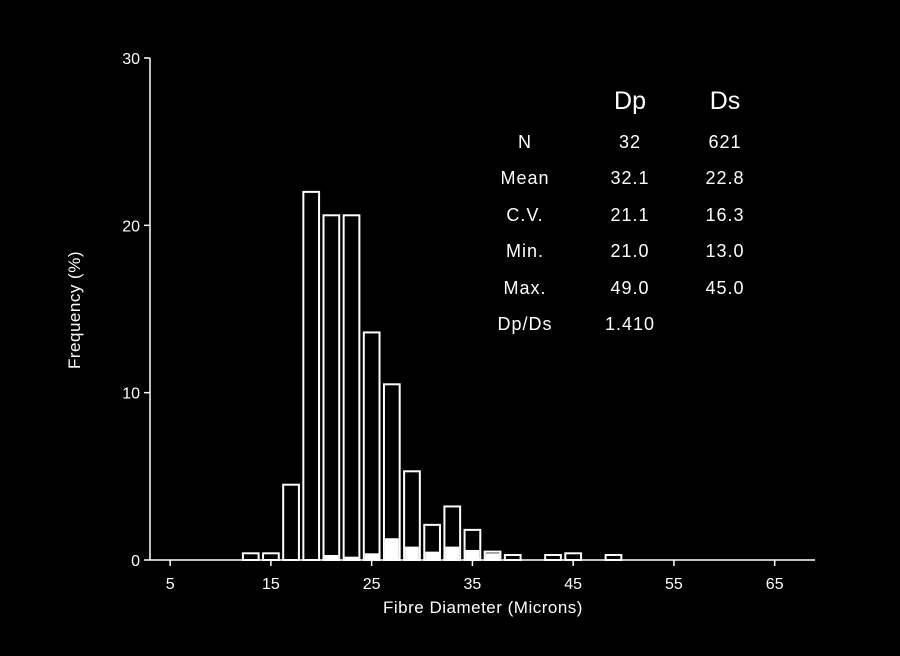 This screenshot has height=656, width=900. Describe the element at coordinates (74, 310) in the screenshot. I see `y-axis-title: Frequency (%)` at that location.